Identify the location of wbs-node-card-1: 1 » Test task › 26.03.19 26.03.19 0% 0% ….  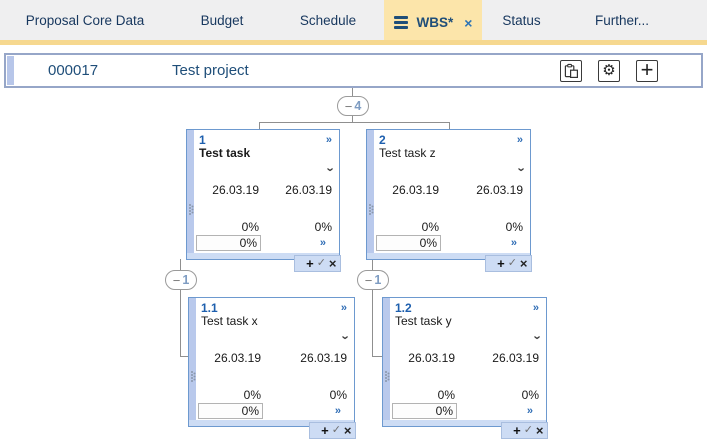
(263, 200).